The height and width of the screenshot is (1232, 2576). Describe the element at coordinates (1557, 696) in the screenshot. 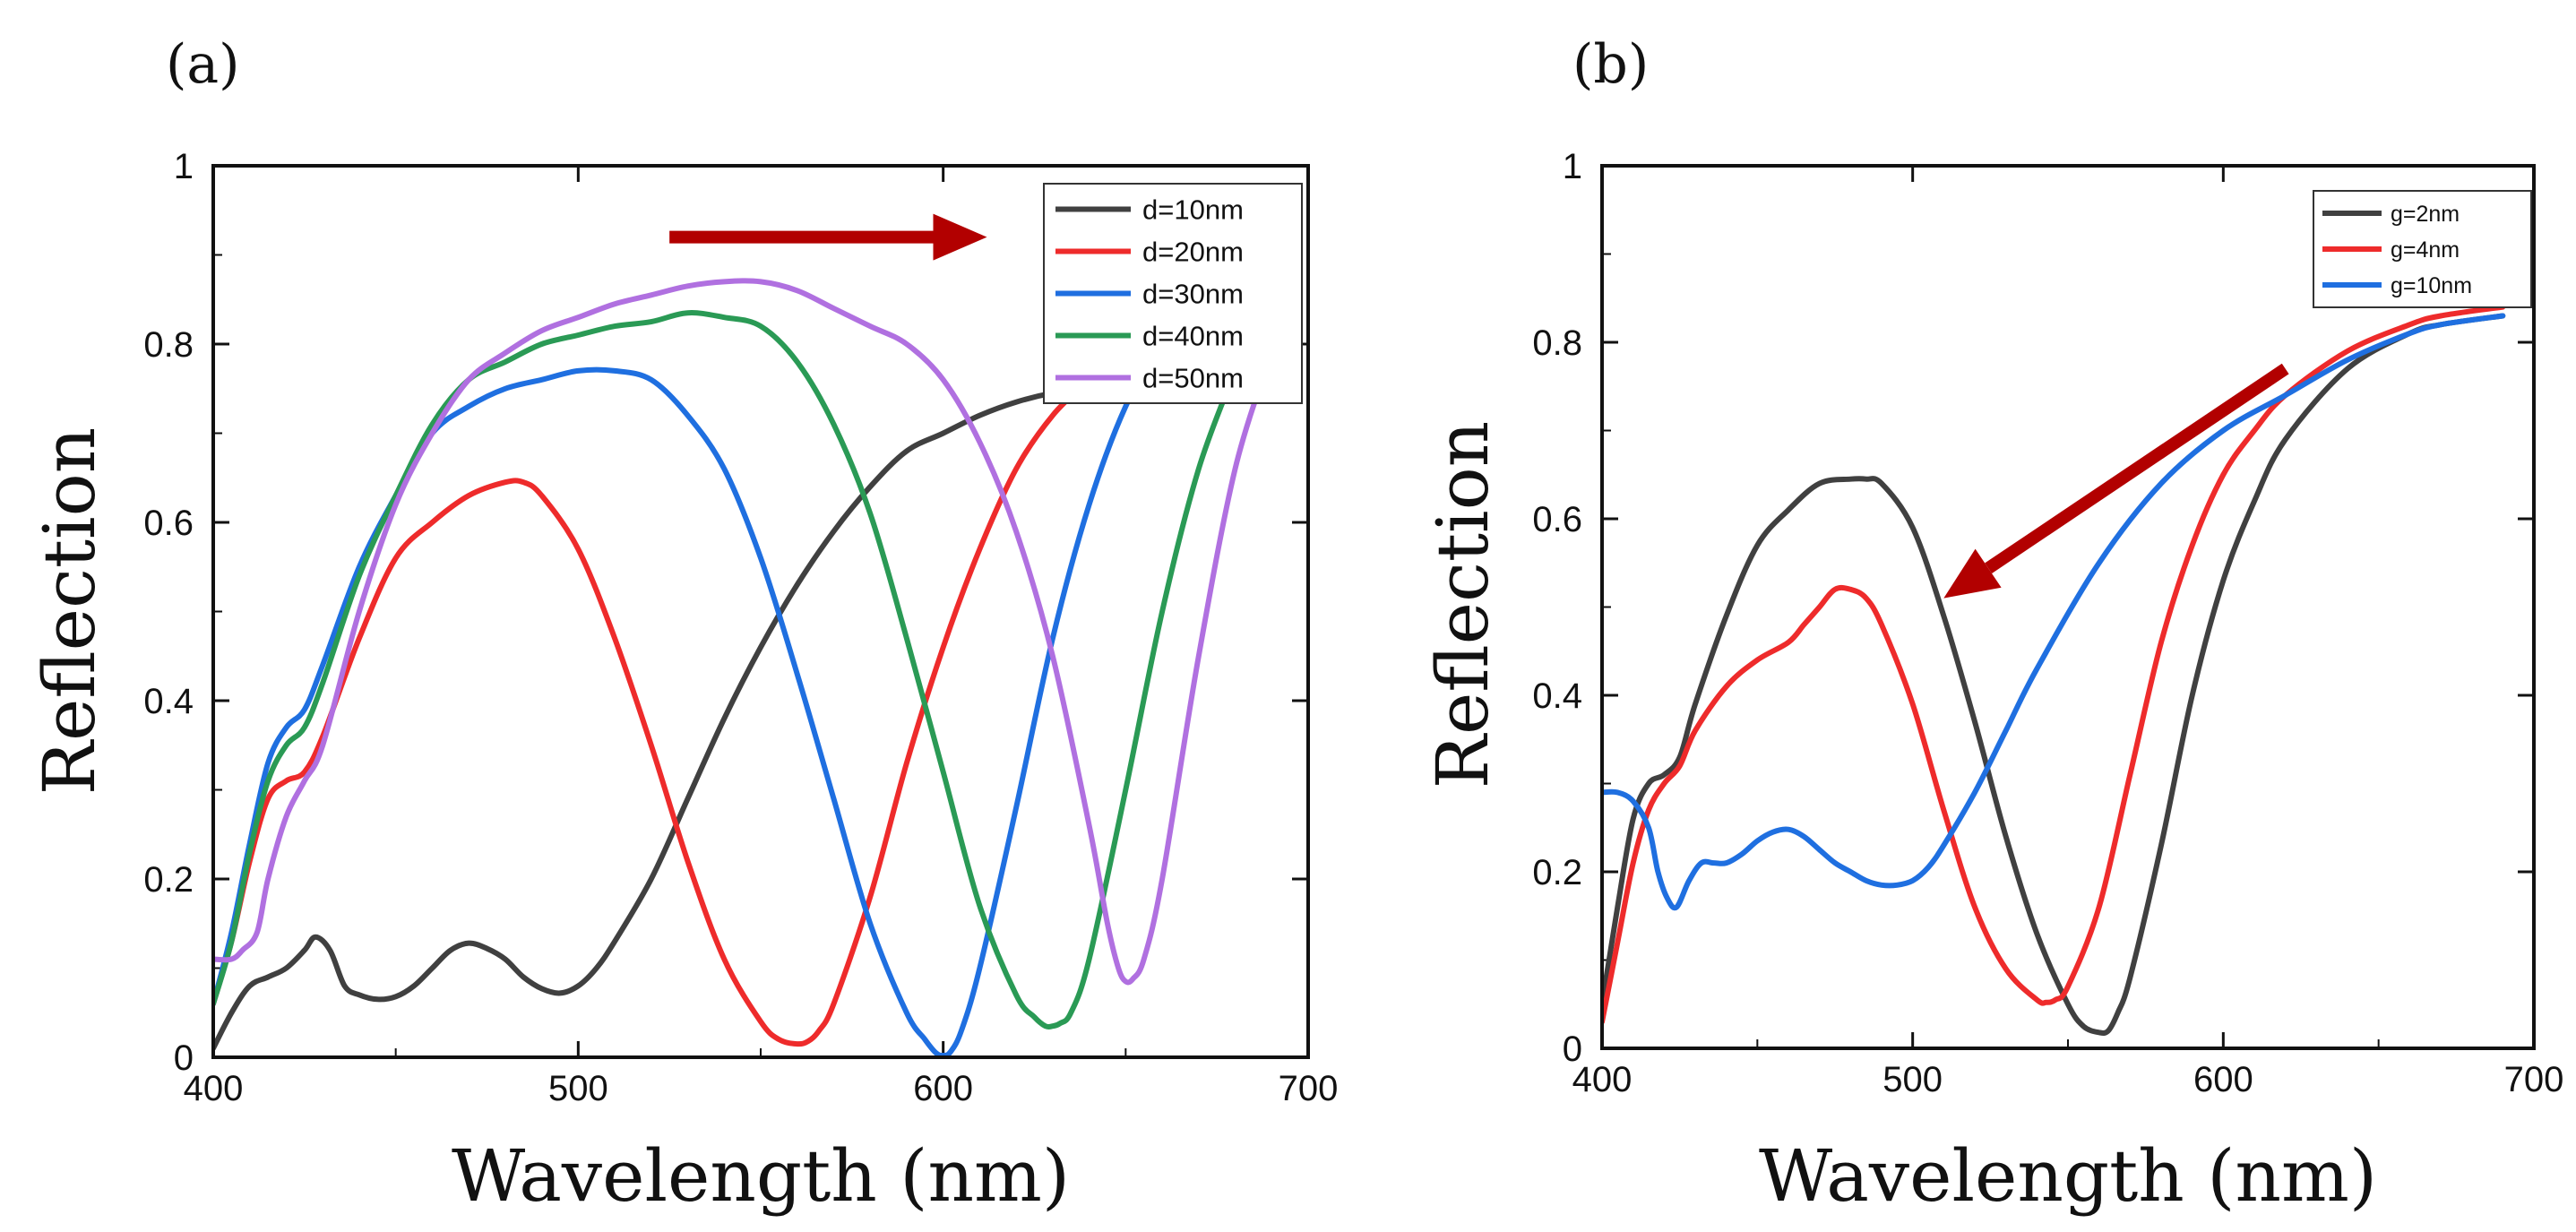

I see `chart-b-y-tick-label: 0.4` at that location.